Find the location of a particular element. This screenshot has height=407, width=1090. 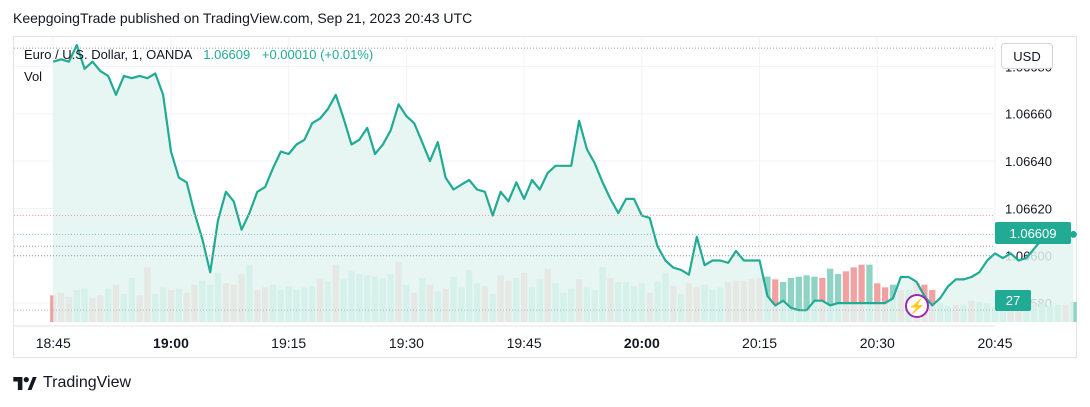

x-tick-label: 19:00 is located at coordinates (171, 343).